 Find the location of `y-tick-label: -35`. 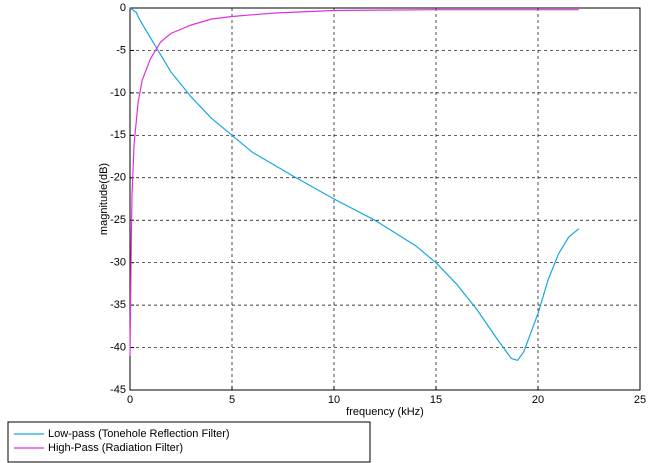

y-tick-label: -35 is located at coordinates (118, 305).